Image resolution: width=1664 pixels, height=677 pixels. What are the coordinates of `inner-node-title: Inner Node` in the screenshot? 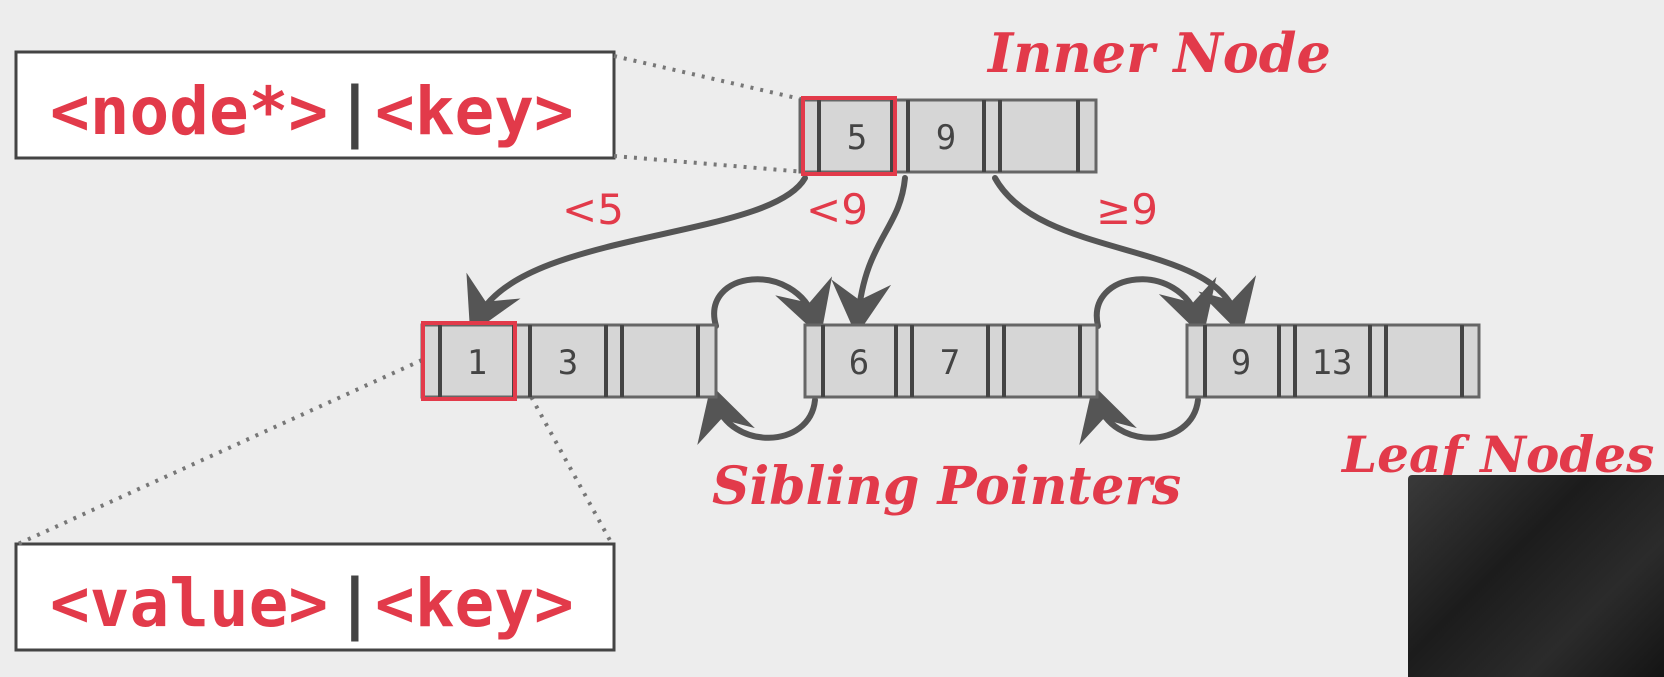 It's located at (1158, 53).